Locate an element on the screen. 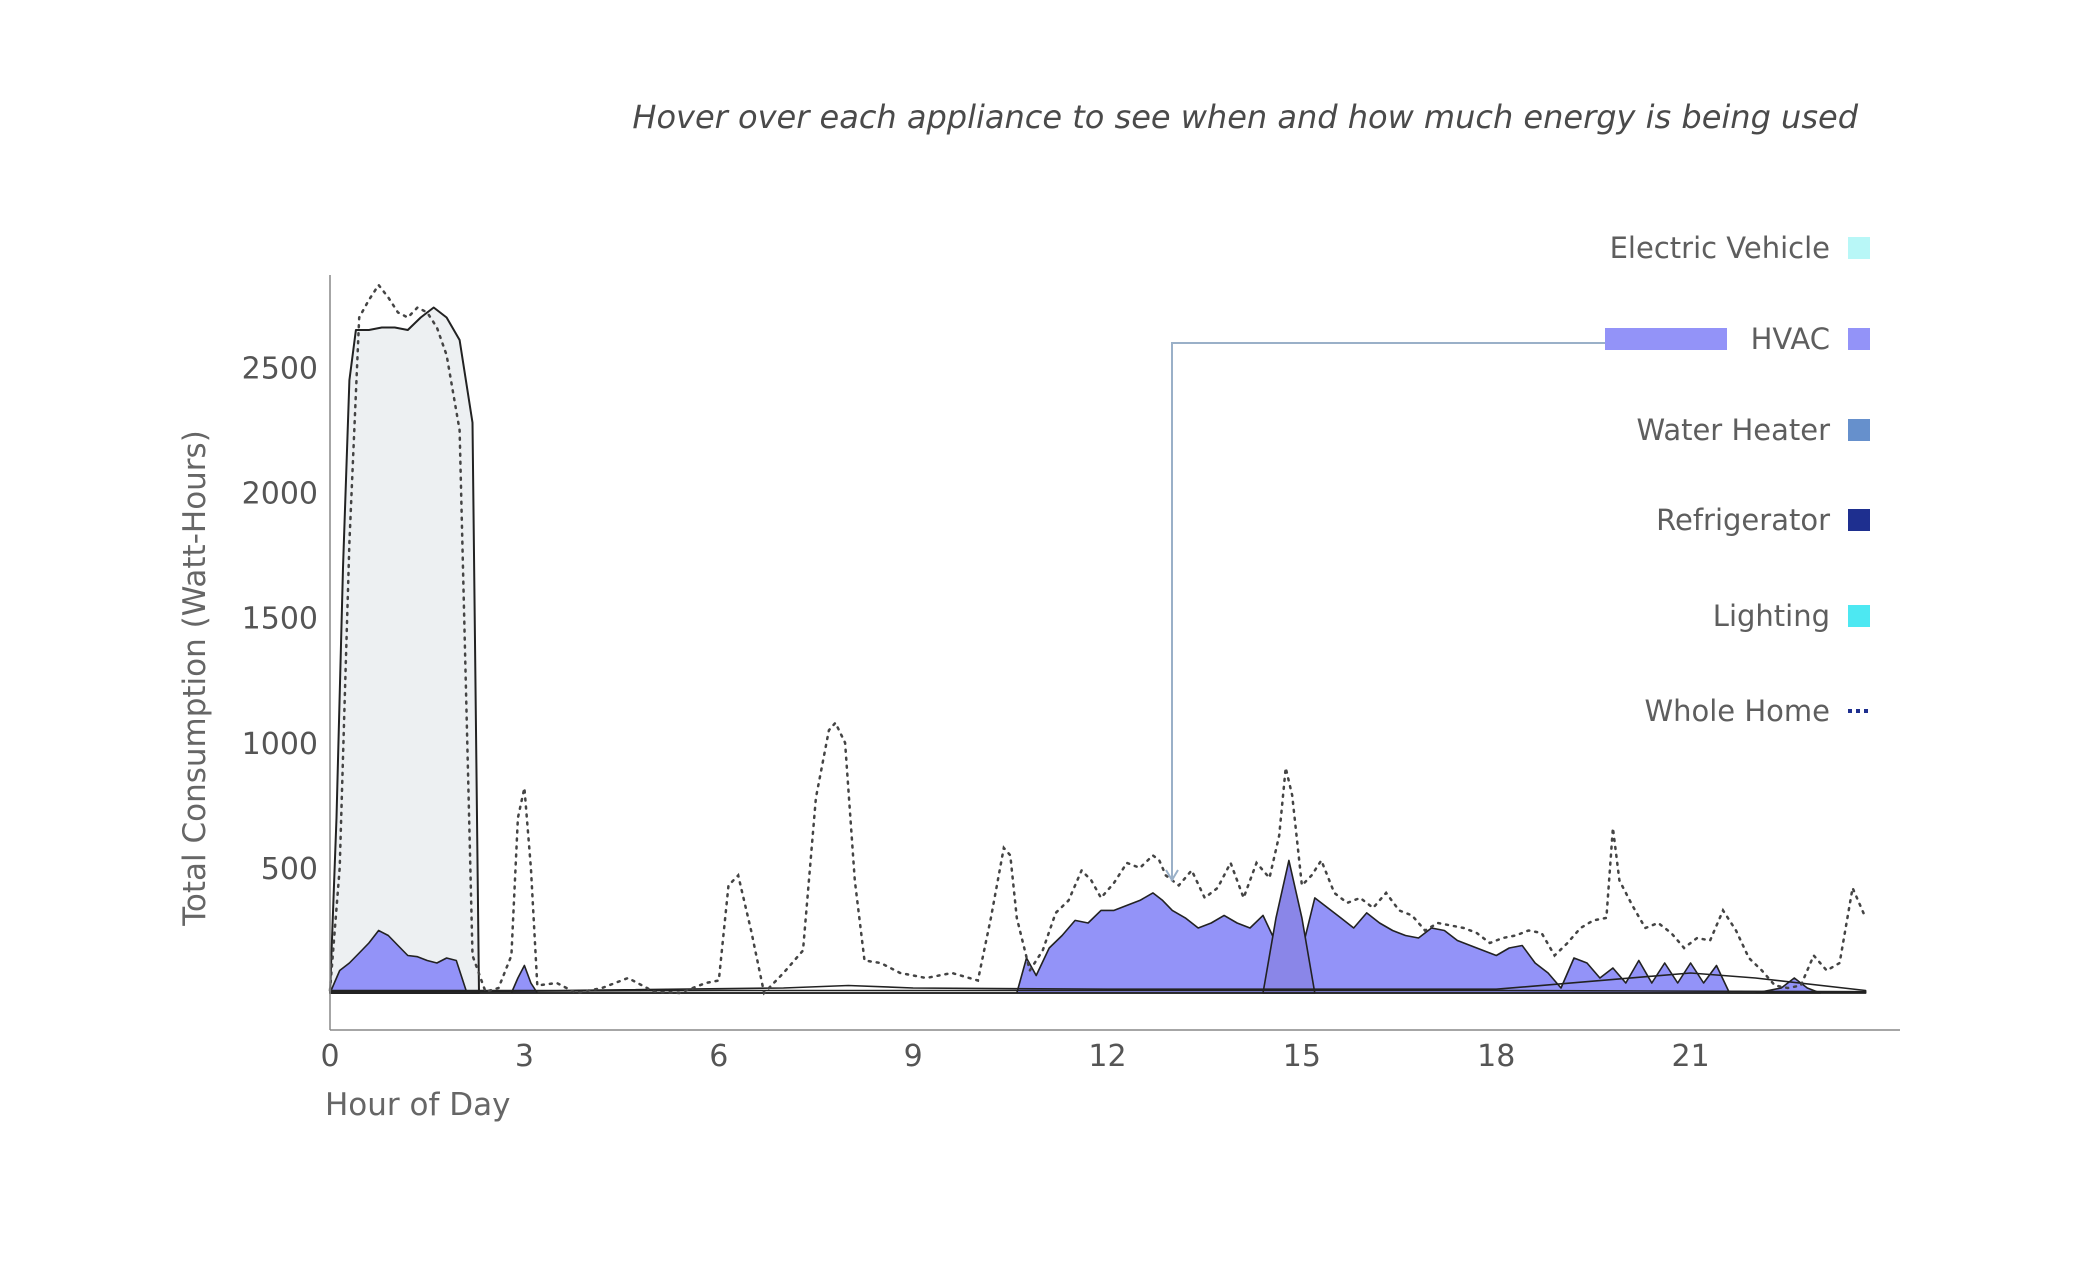  legend-item-electric-vehicle: Electric Vehicle is located at coordinates (1740, 248).